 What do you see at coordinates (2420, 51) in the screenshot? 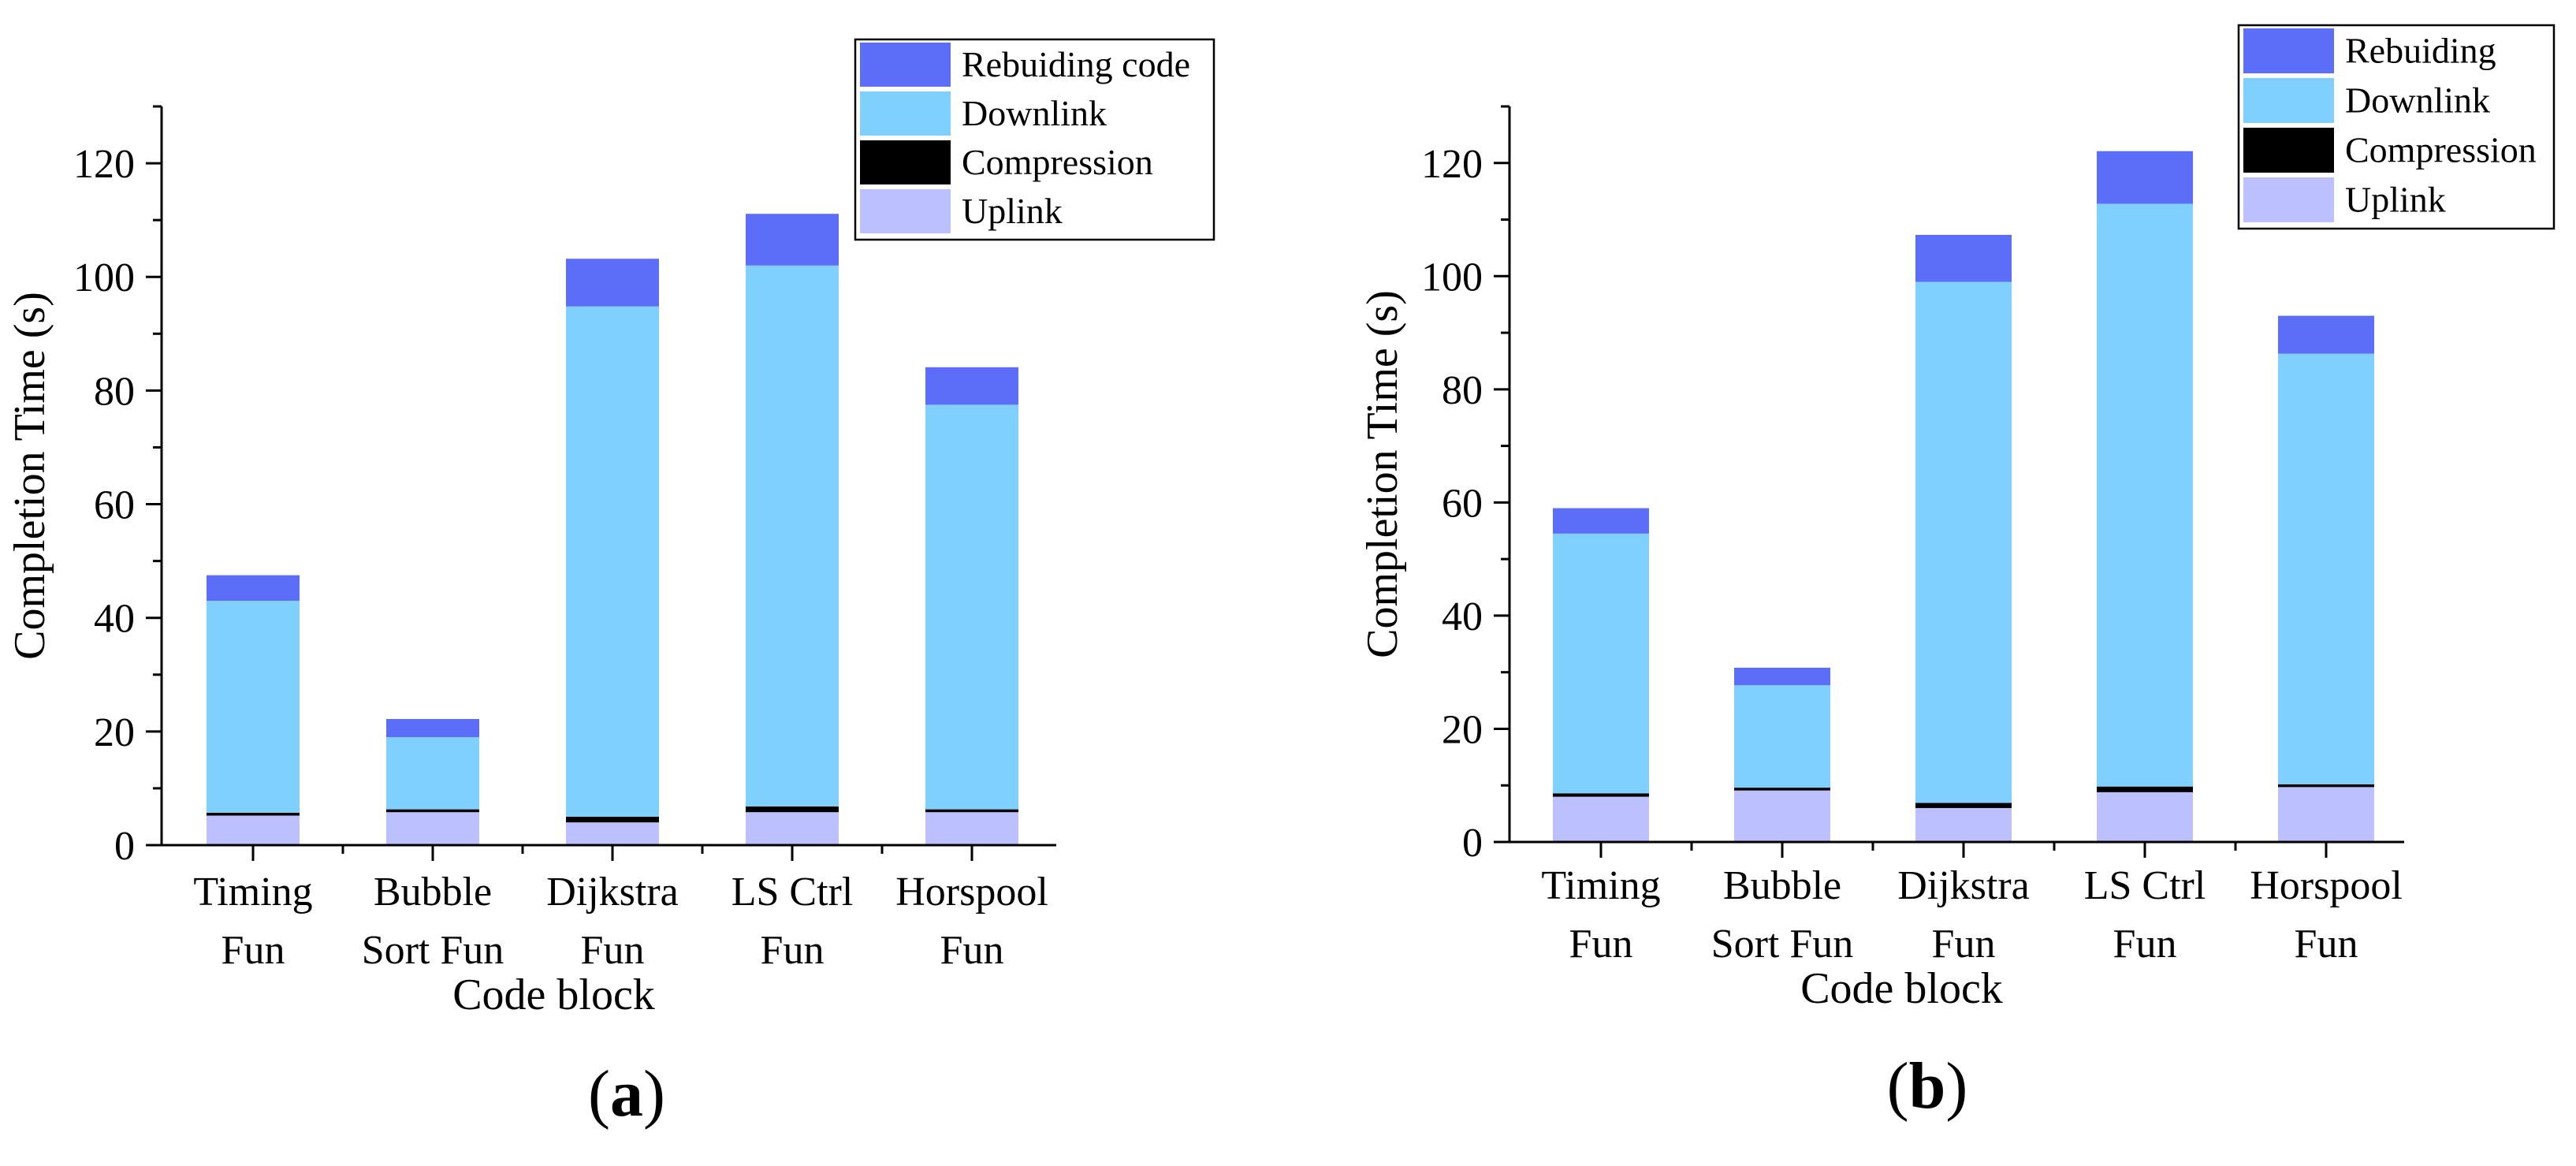
I see `legend-label: Rebuiding` at bounding box center [2420, 51].